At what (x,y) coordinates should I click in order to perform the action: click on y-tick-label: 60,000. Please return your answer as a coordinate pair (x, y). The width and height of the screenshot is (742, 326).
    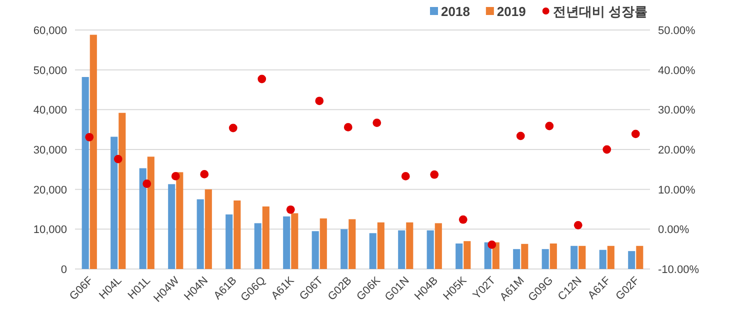
    Looking at the image, I should click on (50, 31).